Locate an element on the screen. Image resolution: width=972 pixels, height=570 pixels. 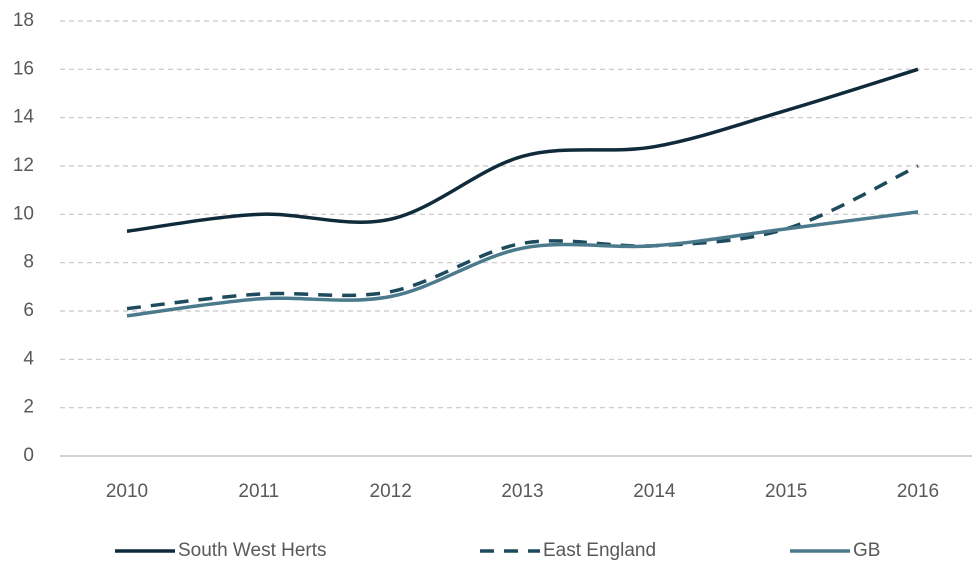
y-tick-label: 12 is located at coordinates (23, 165).